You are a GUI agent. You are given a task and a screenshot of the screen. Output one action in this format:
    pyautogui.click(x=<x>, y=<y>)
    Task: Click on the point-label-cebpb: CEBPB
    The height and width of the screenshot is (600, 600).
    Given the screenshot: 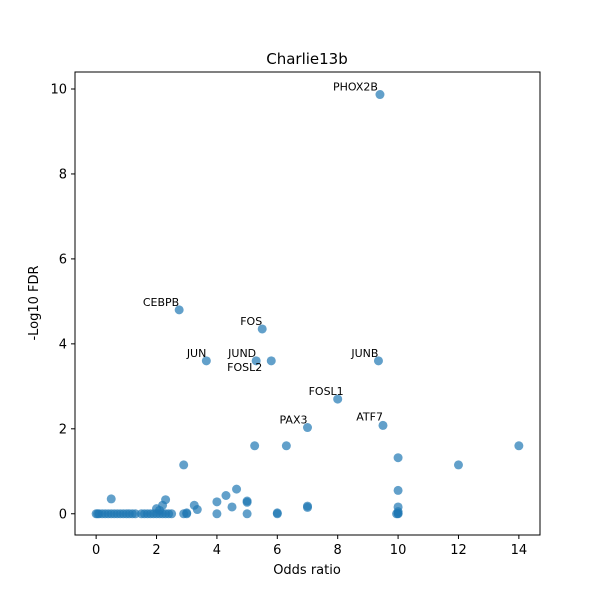 What is the action you would take?
    pyautogui.click(x=161, y=302)
    